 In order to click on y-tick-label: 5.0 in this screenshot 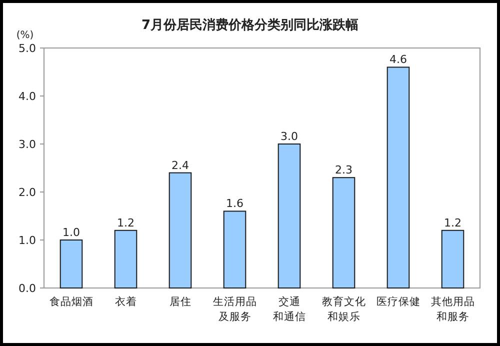, I will do `click(27, 48)`.